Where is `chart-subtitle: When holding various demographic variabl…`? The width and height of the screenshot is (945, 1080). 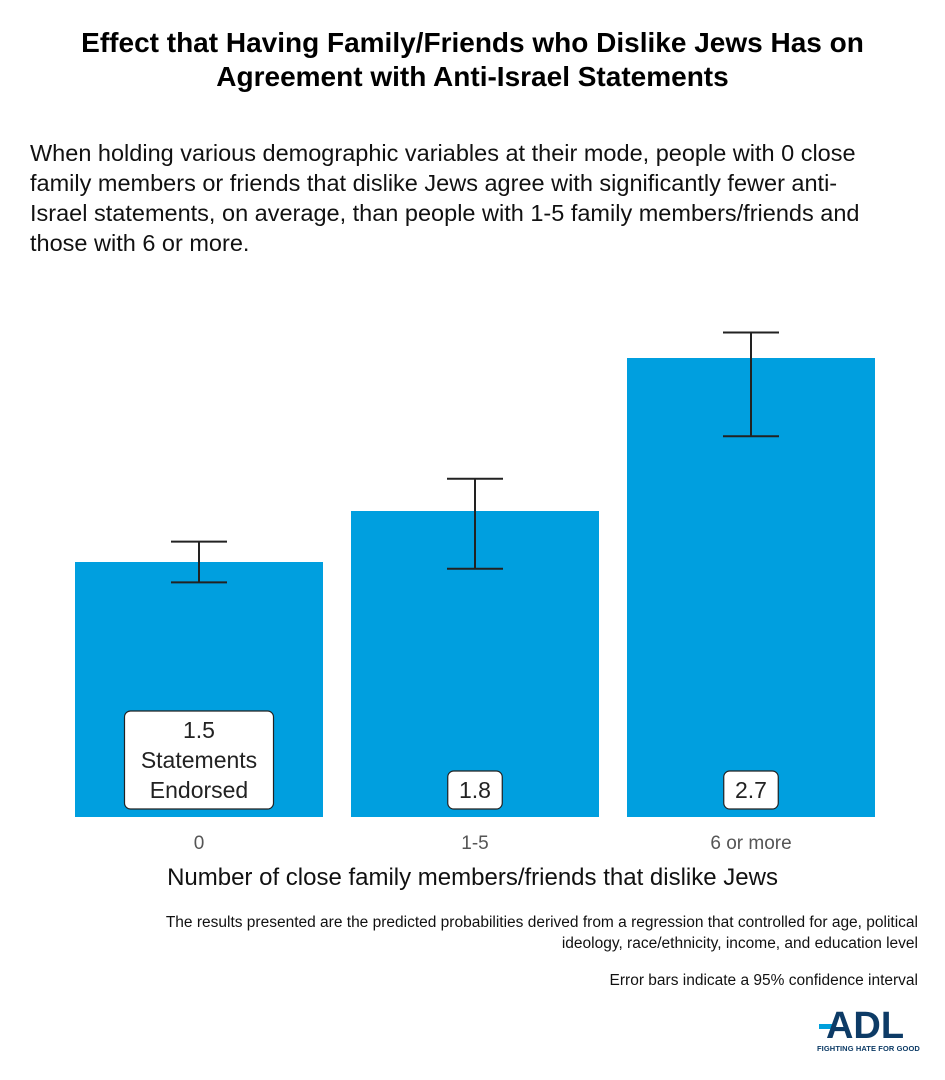
chart-subtitle: When holding various demographic variabl… is located at coordinates (445, 198).